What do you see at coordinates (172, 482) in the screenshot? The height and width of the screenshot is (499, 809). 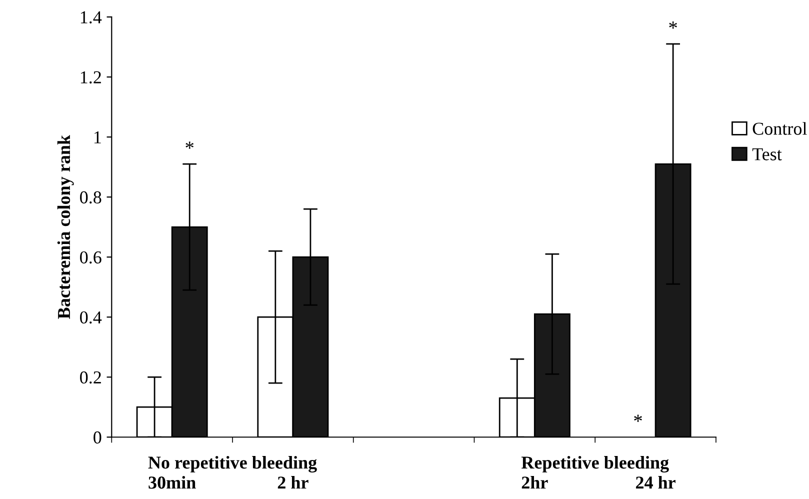 I see `x-tick-label: 30min` at bounding box center [172, 482].